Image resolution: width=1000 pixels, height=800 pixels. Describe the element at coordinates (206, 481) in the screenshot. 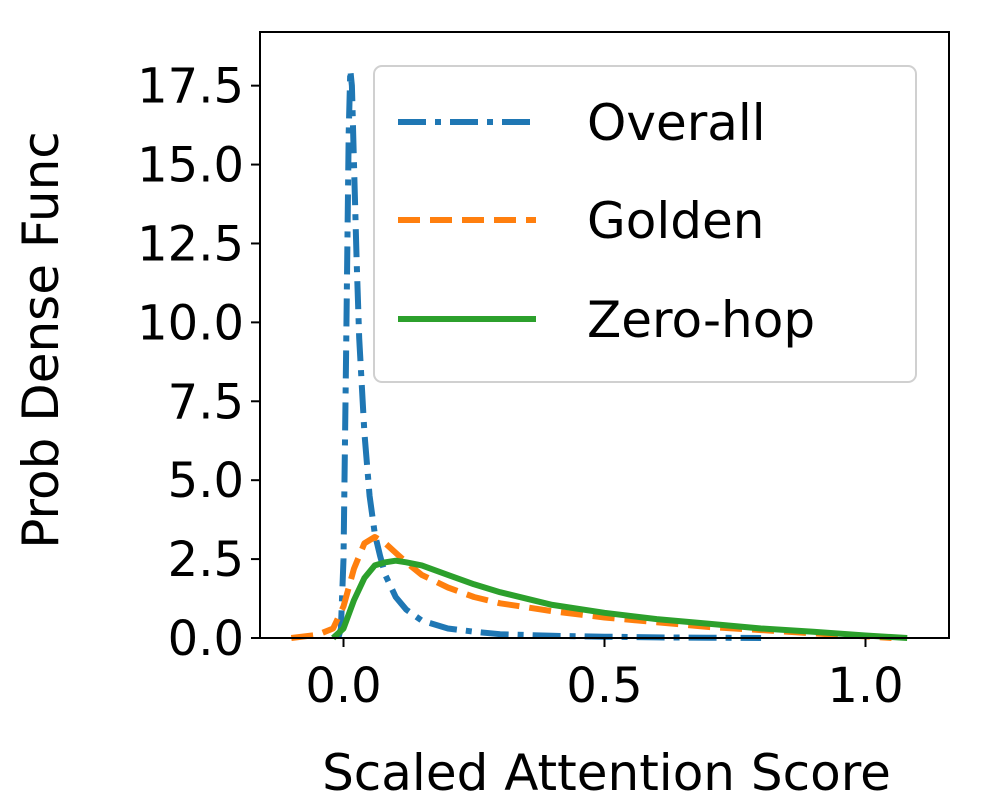

I see `y-tick-label: 5.0` at that location.